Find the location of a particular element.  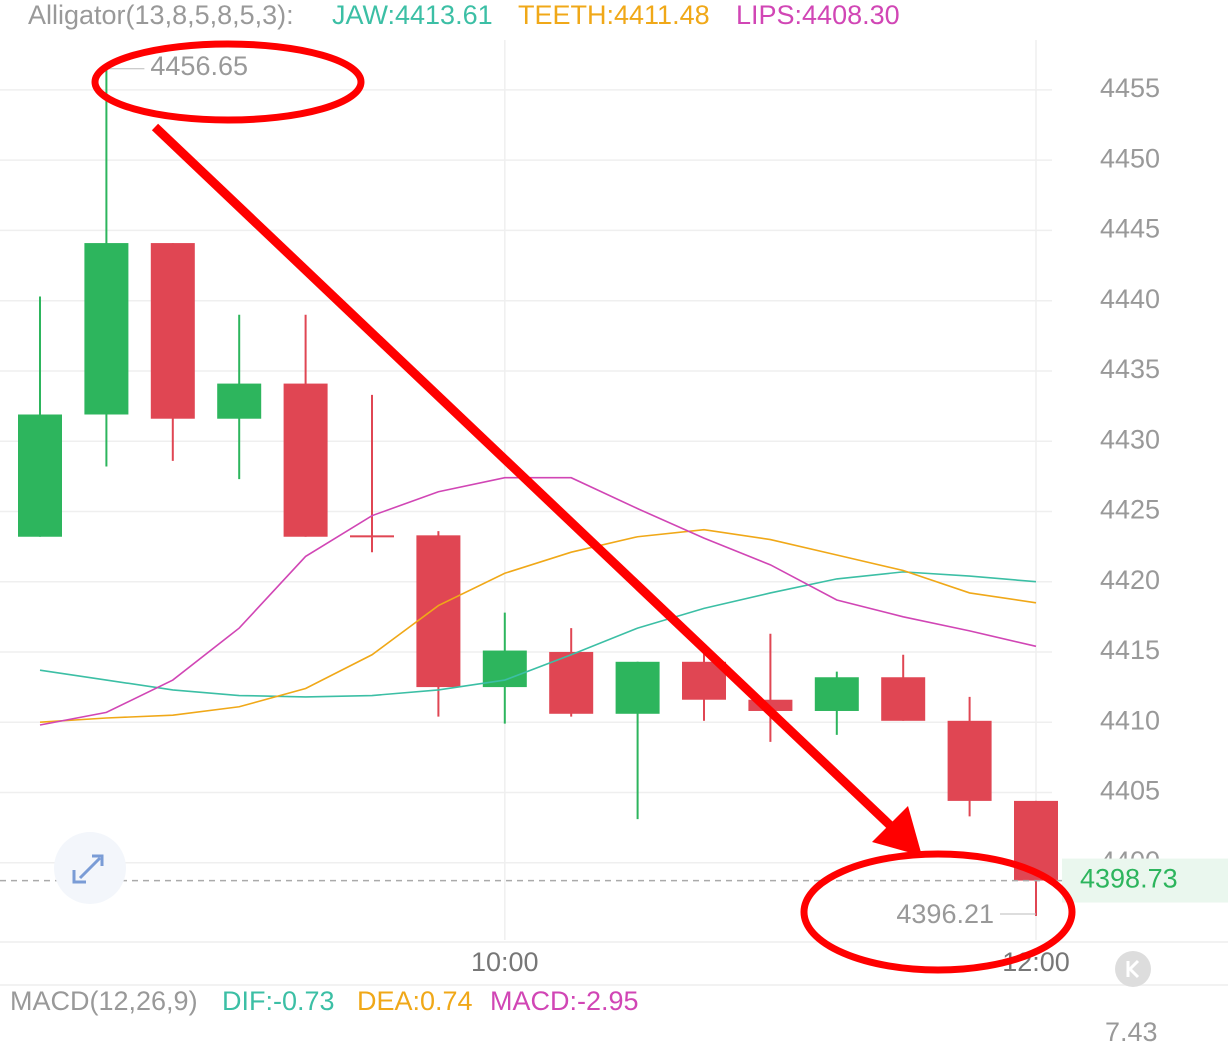

y-tick-label: 4440 is located at coordinates (1130, 299).